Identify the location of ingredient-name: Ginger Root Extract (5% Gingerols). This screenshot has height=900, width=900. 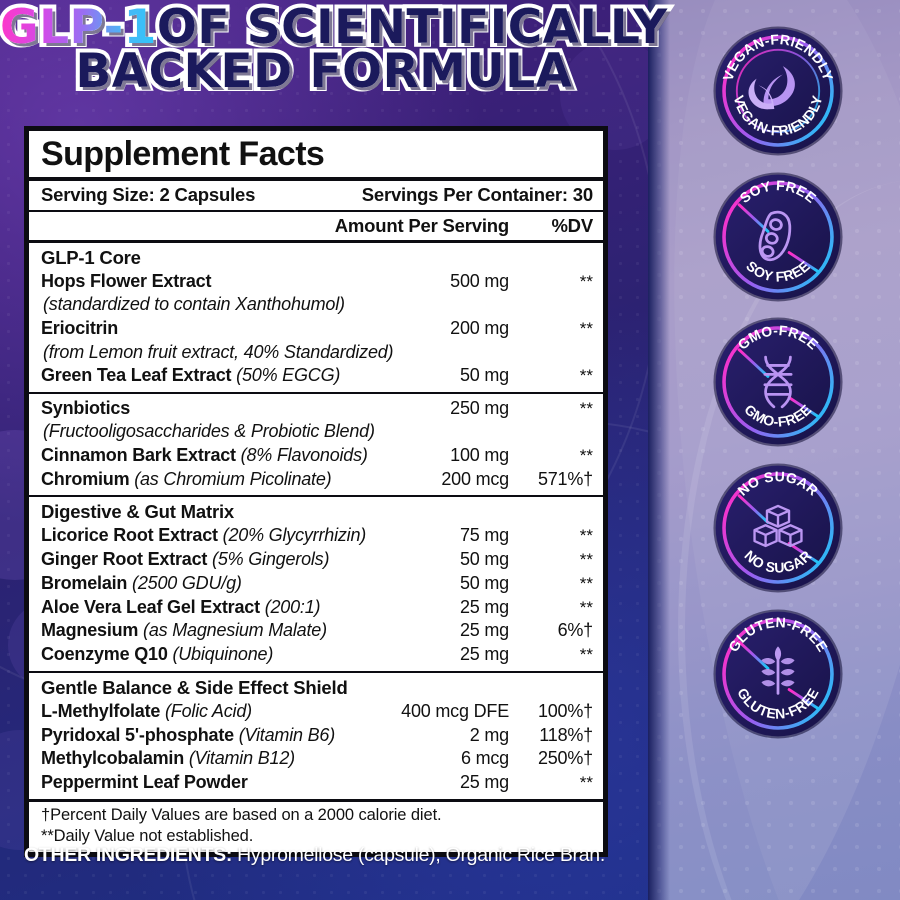
(185, 559).